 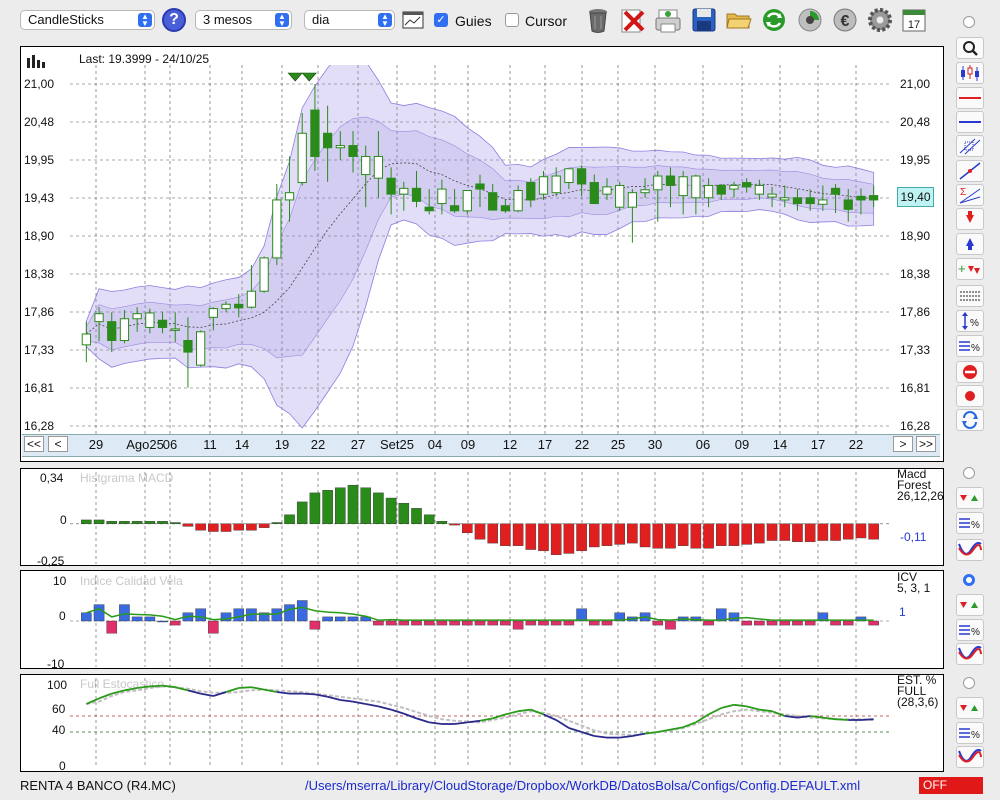 I want to click on refresh-arrows-icon, so click(x=970, y=420).